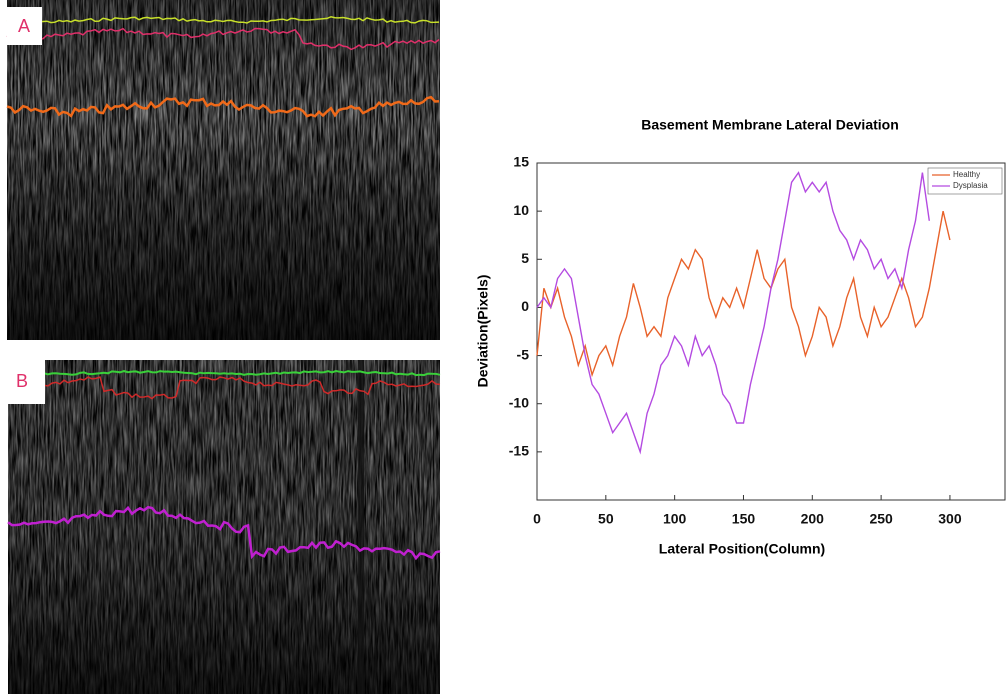 The image size is (1008, 699). What do you see at coordinates (519, 402) in the screenshot?
I see `y-tick-label: -10` at bounding box center [519, 402].